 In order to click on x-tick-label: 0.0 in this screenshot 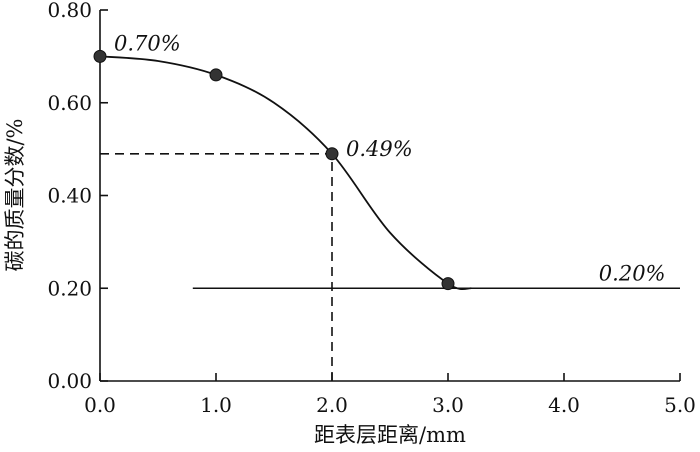, I will do `click(100, 405)`.